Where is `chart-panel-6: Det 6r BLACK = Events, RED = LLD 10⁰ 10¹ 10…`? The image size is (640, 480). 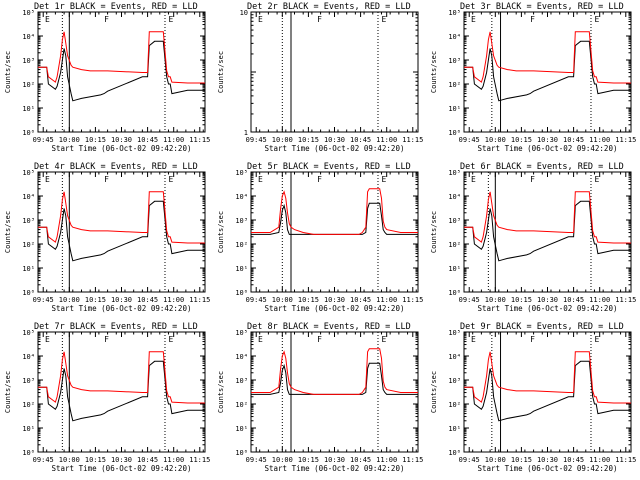
chart-panel-6: Det 6r BLACK = Events, RED = LLD 10⁰ 10¹ 10… is located at coordinates (533, 237).